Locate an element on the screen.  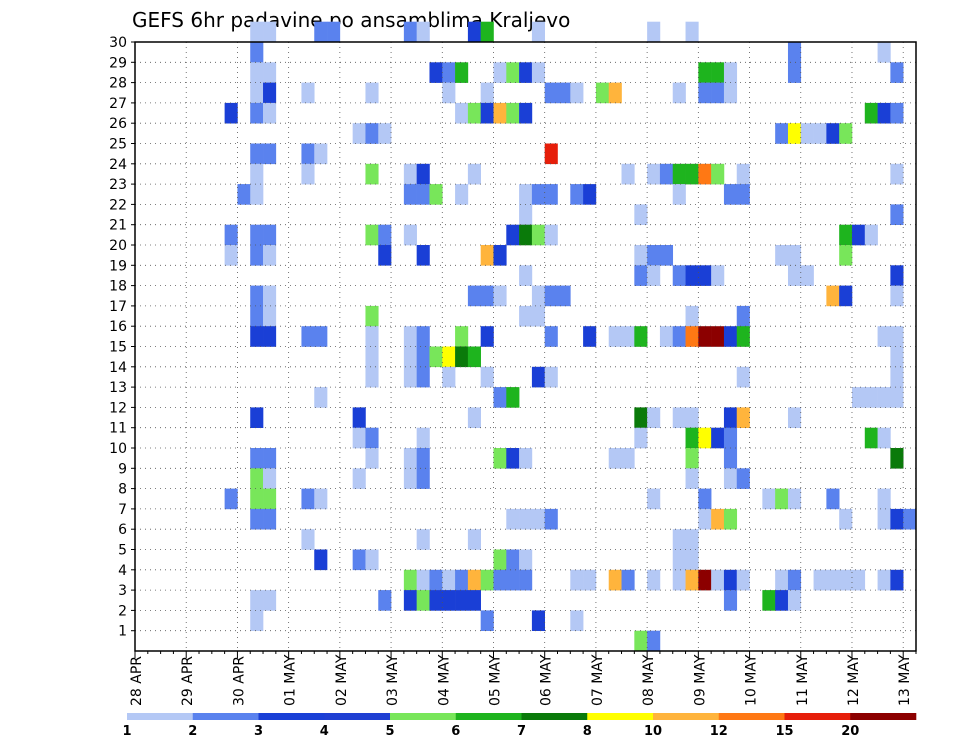
legend-label: 12 is located at coordinates (719, 731).